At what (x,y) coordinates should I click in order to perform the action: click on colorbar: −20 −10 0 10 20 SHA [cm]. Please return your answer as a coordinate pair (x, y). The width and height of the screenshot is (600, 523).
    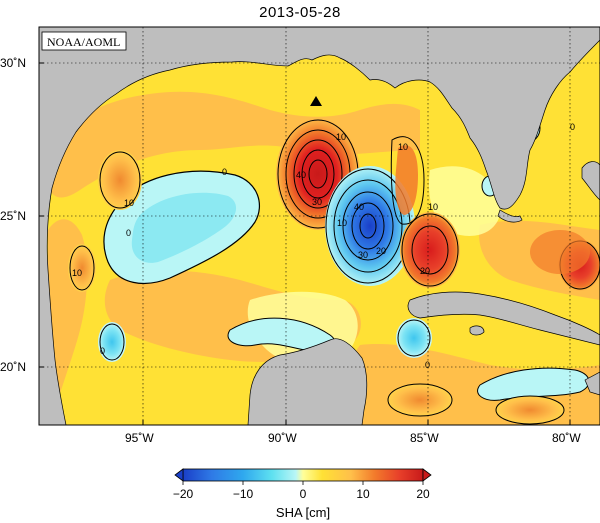
    Looking at the image, I should click on (302, 494).